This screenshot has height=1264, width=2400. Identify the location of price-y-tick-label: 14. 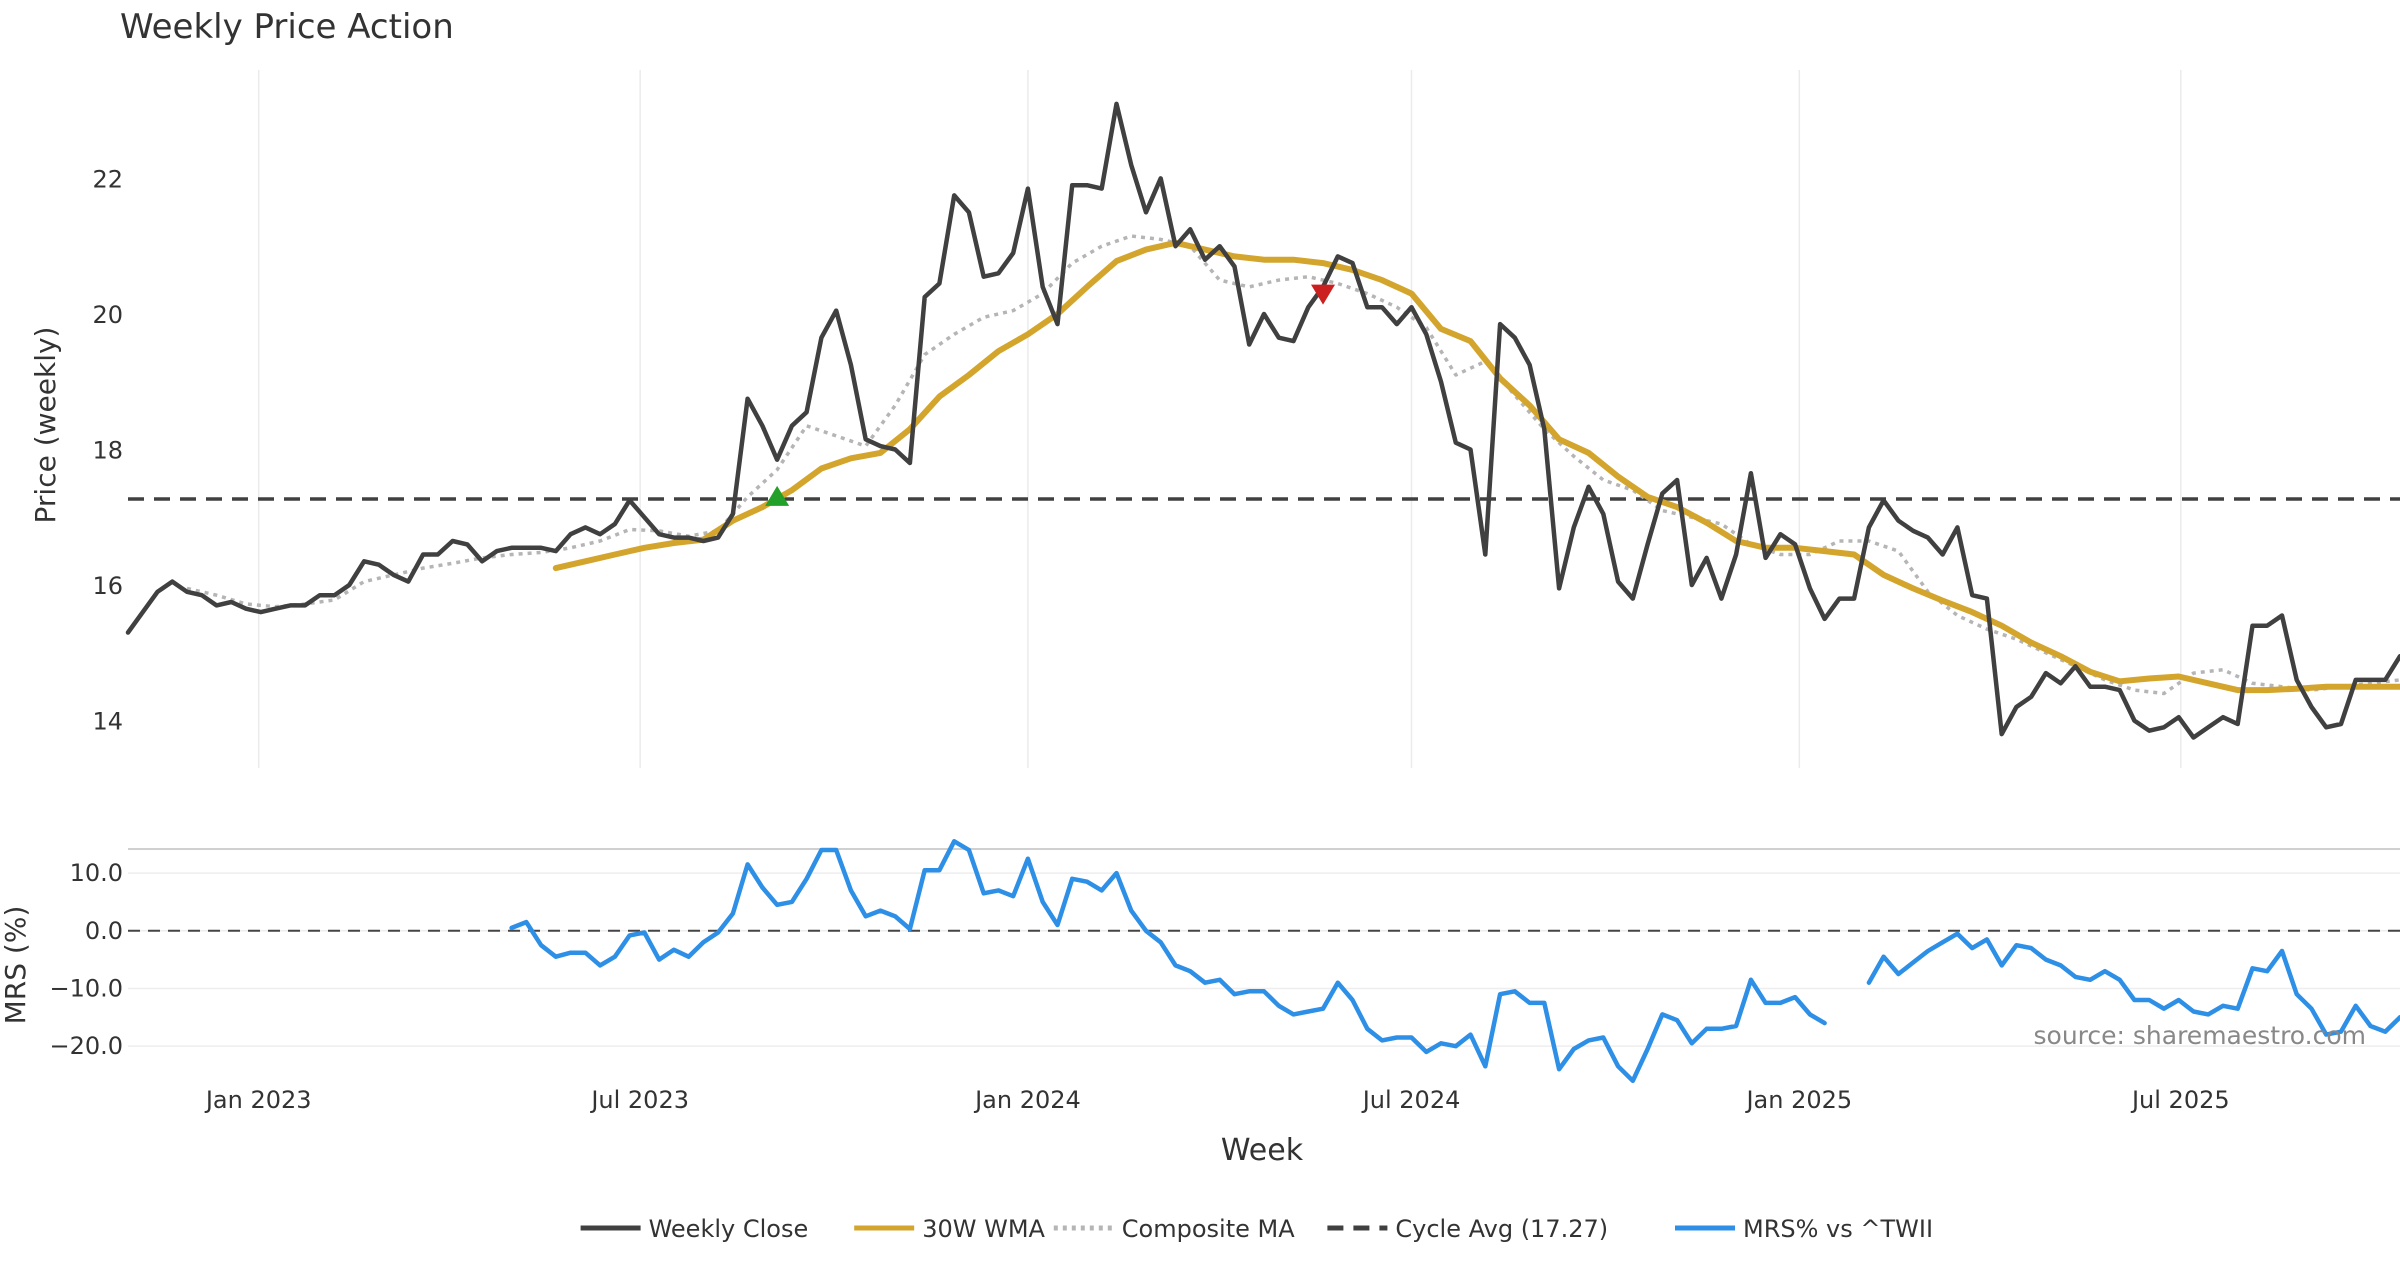
(107, 722).